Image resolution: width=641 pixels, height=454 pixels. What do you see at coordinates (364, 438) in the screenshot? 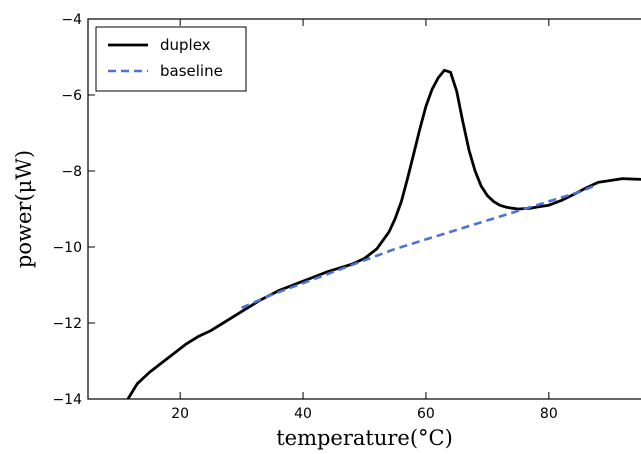
I see `x-axis-label: temperature(°C)` at bounding box center [364, 438].